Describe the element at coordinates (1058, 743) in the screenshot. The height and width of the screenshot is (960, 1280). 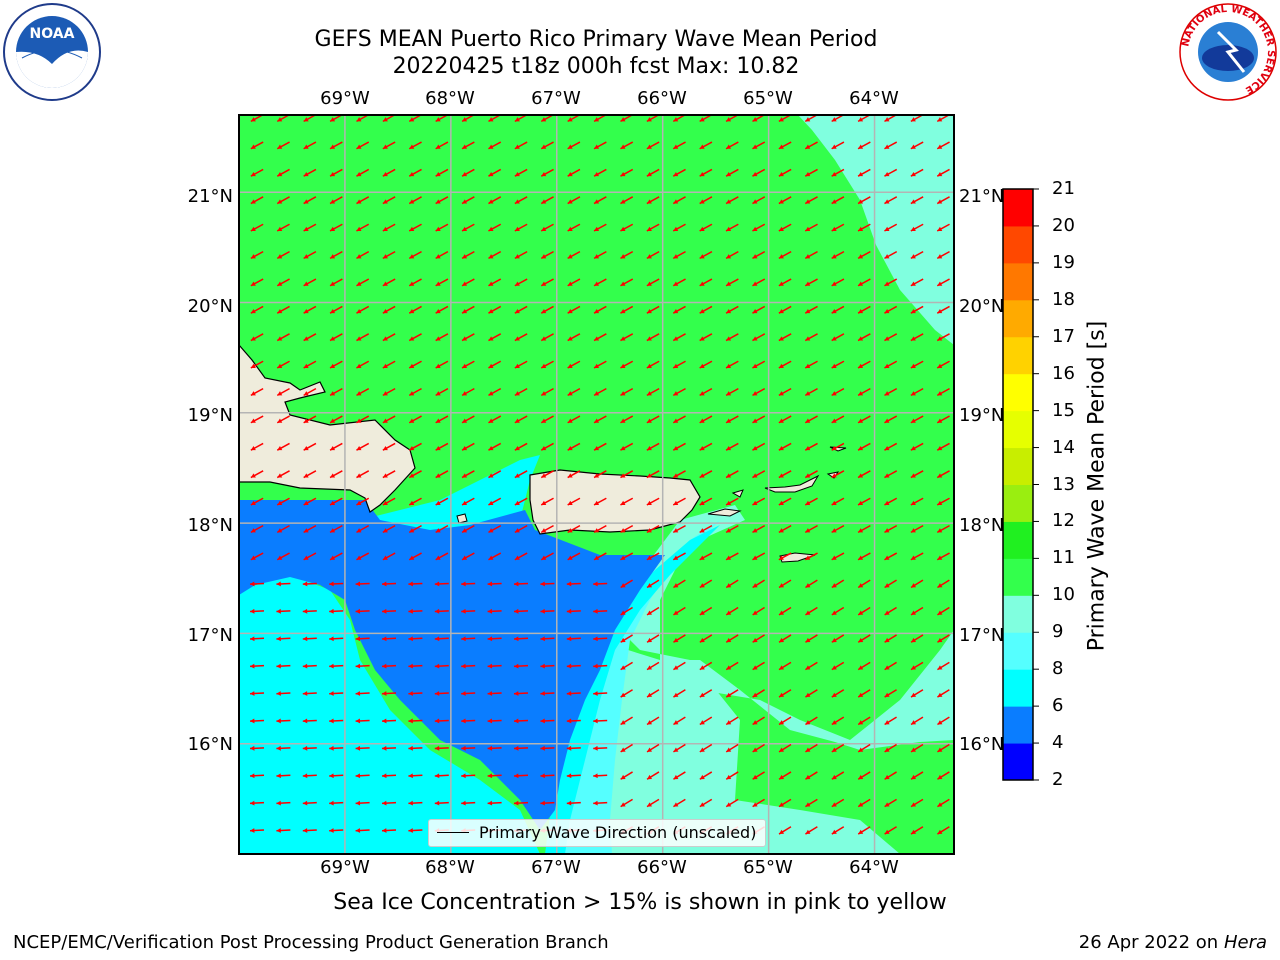
I see `colorbar-tick-label: 4` at that location.